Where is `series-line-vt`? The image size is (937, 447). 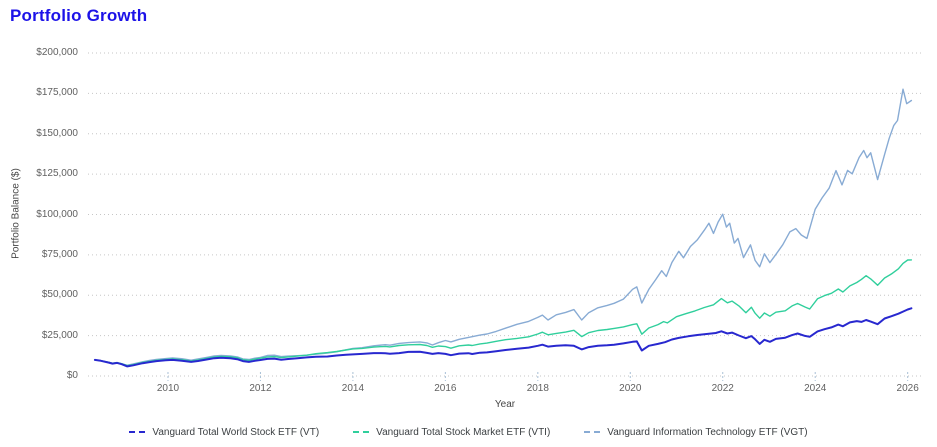 series-line-vt is located at coordinates (503, 337).